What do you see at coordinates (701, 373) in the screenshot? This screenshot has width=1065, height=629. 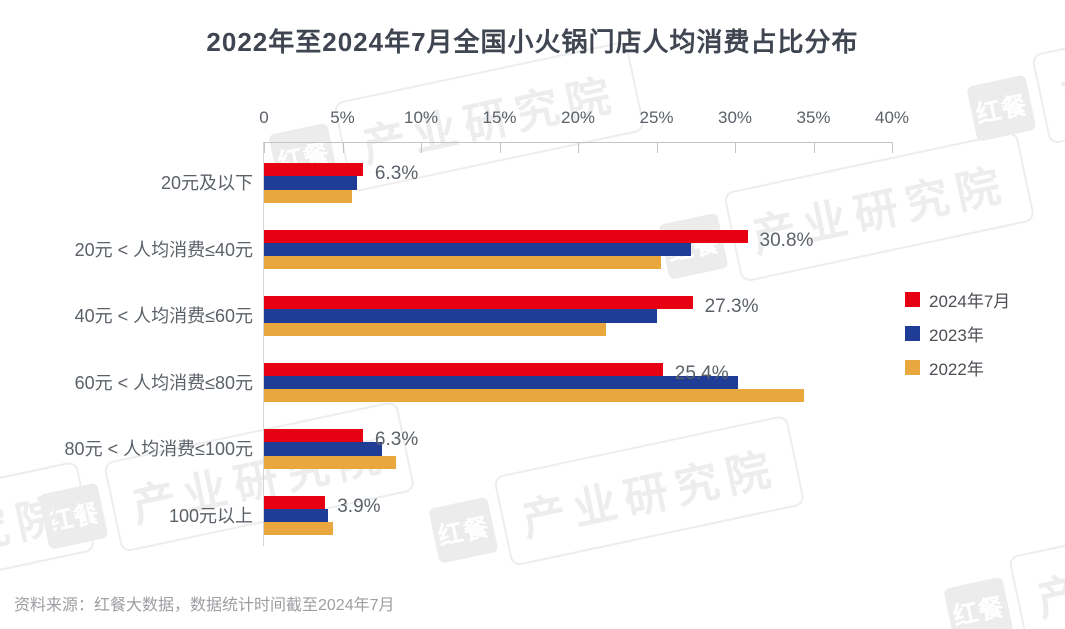 I see `value-label: 25.4%` at bounding box center [701, 373].